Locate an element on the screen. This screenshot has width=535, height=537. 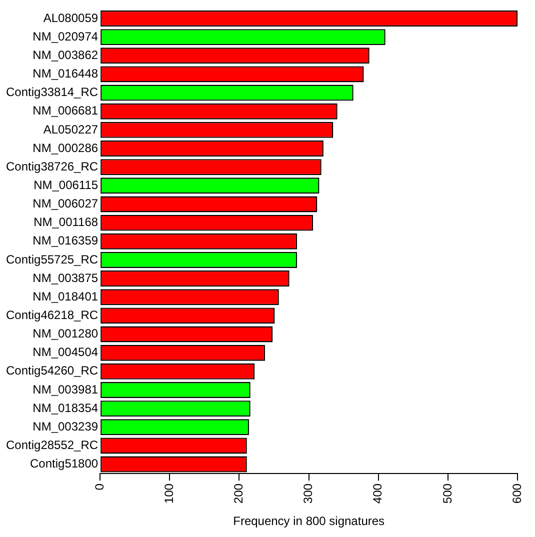
y-tick-label: Contig28552_RC is located at coordinates (52, 445).